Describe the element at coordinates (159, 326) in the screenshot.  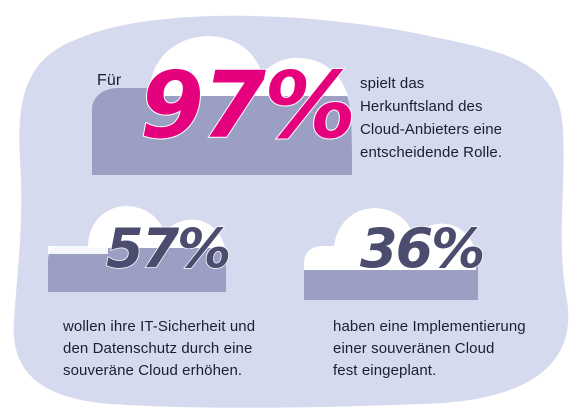
I see `left-description-line: wollen ihre IT-Sicherheit und` at that location.